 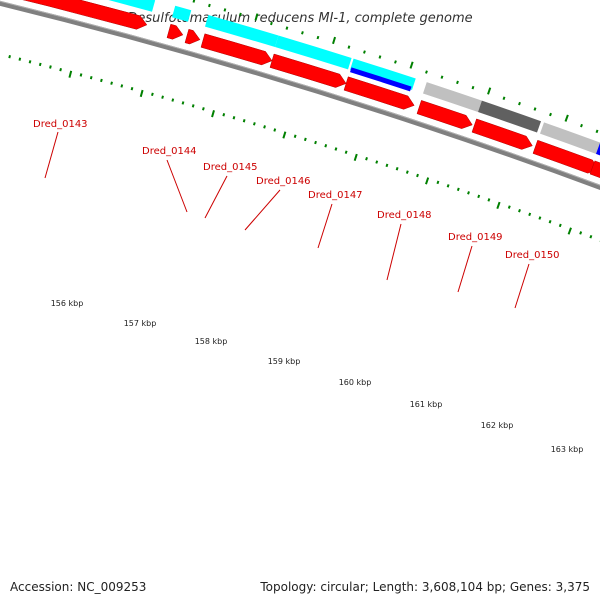 I want to click on scale-label-161-kbp: 161 kbp, so click(x=426, y=404).